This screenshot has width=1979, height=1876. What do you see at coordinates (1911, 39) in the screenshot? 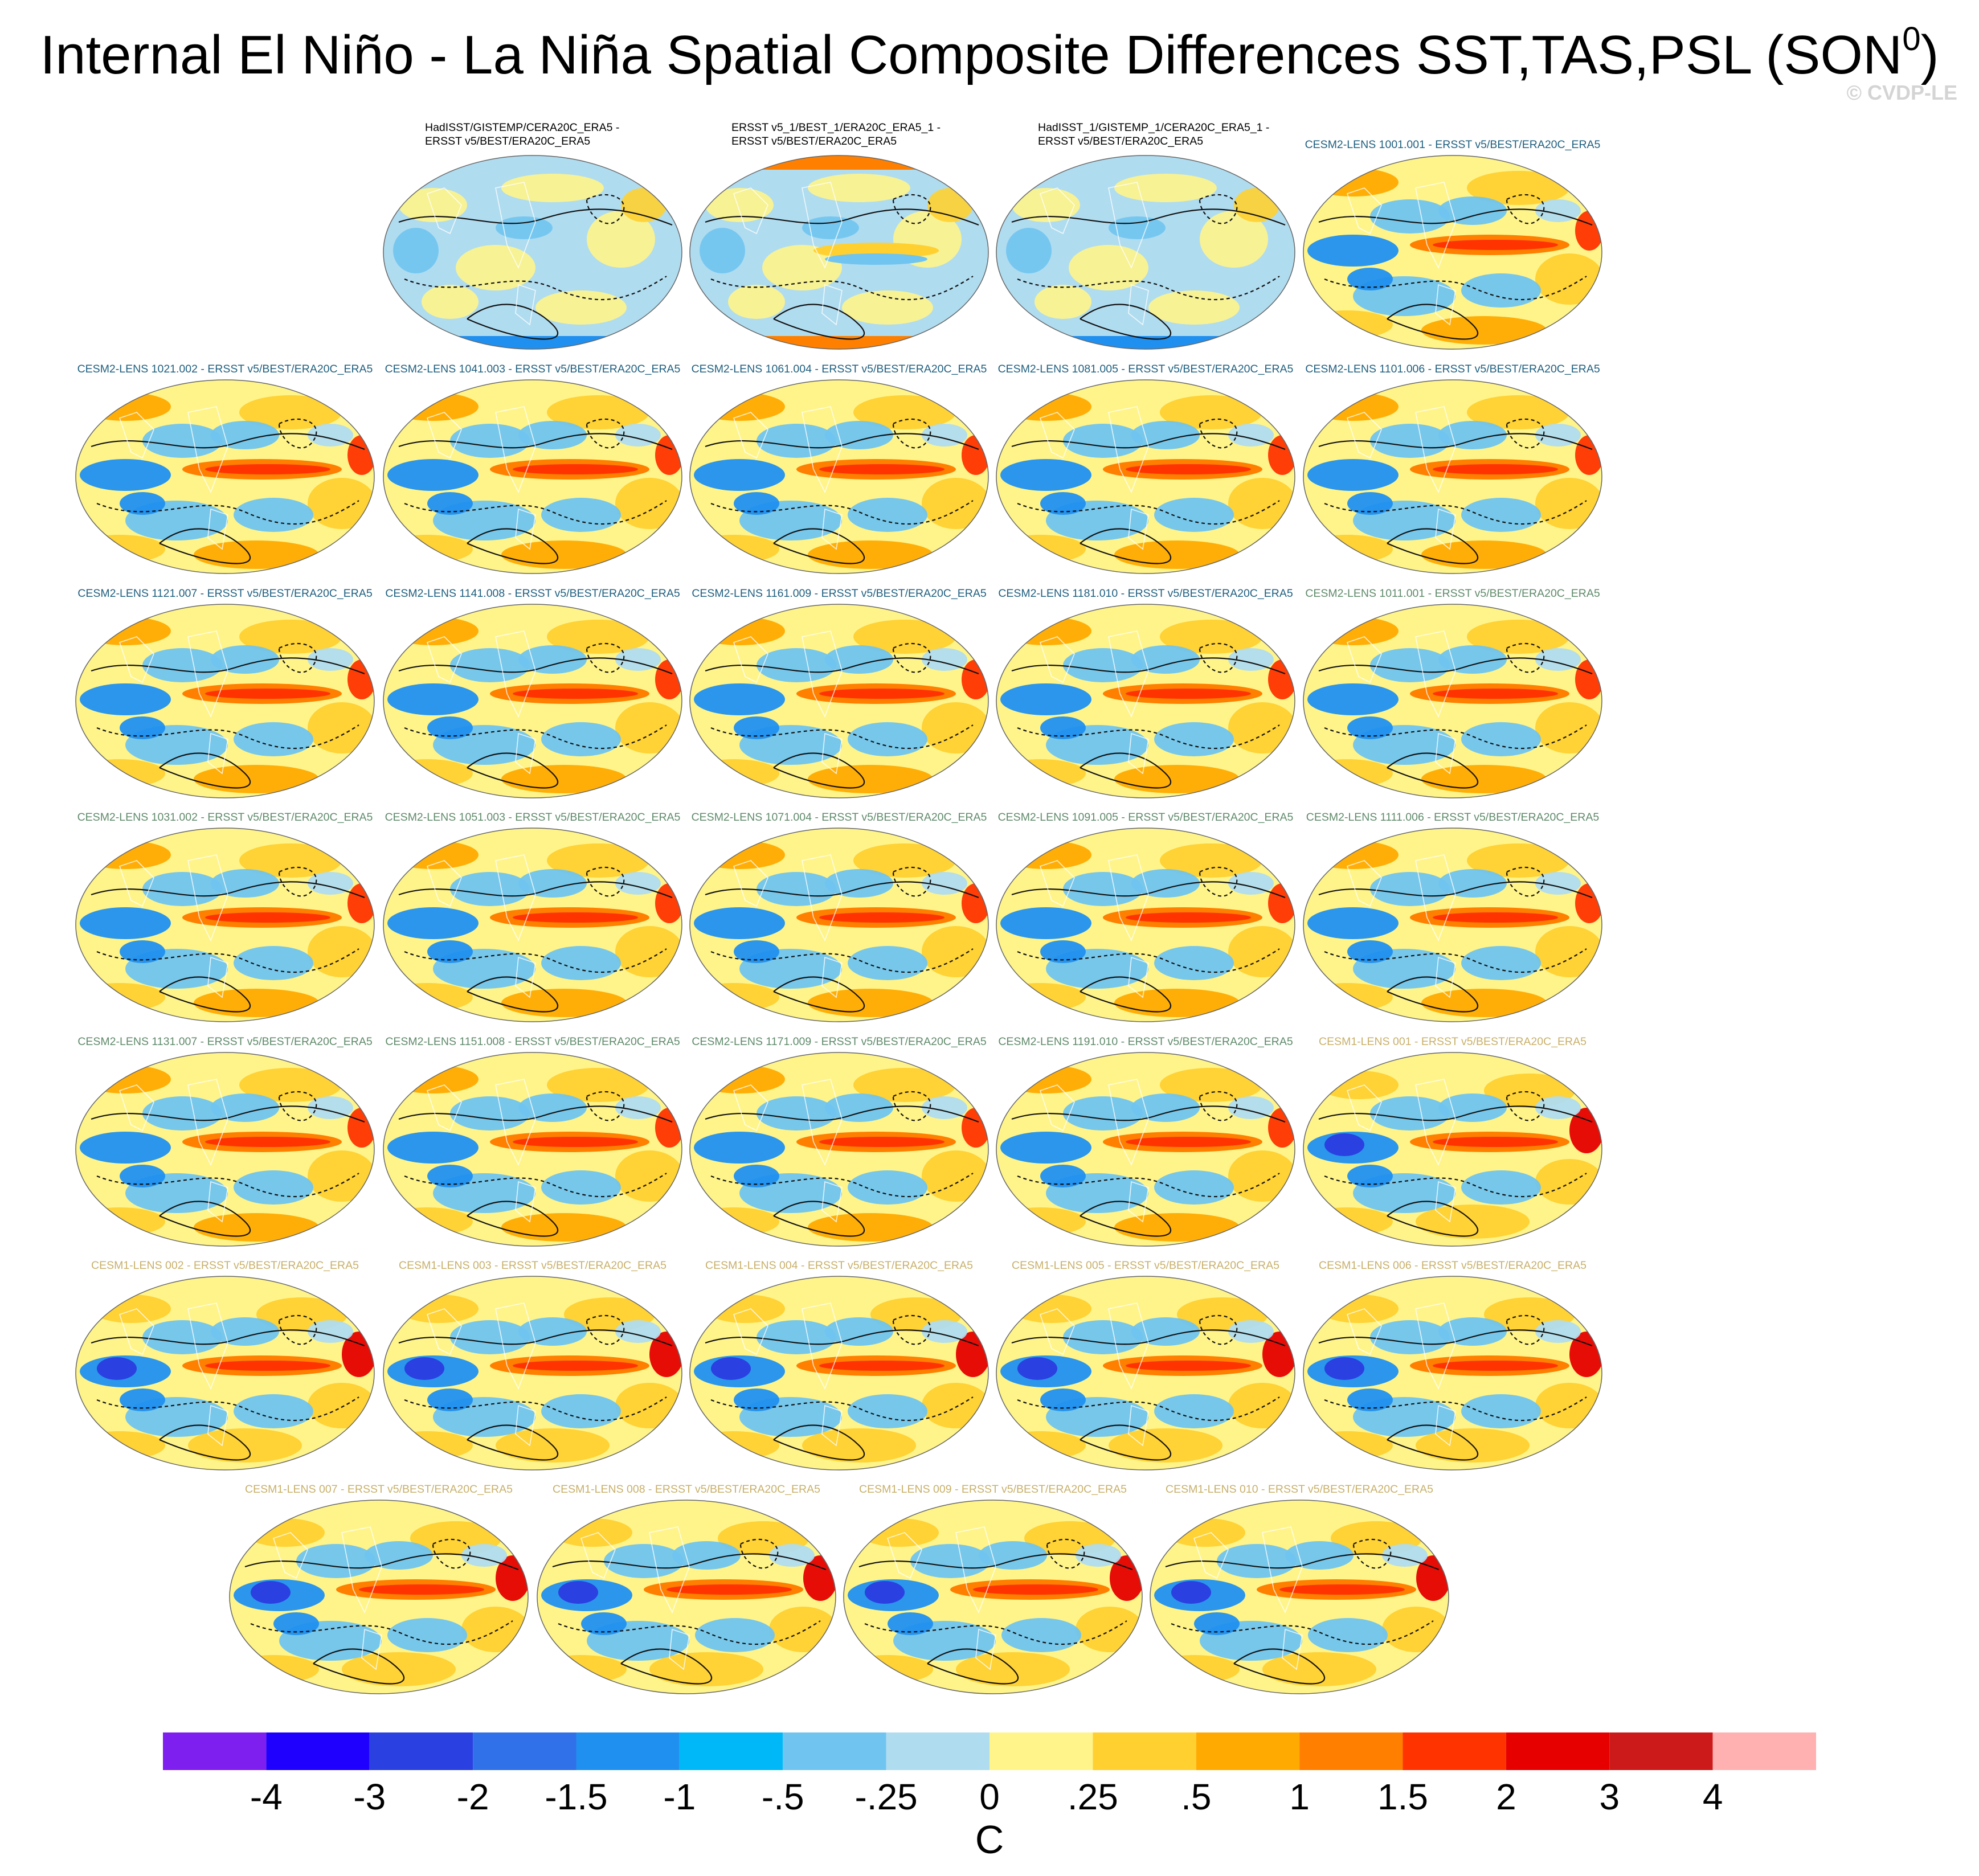
I see `title-superscript: 0` at bounding box center [1911, 39].